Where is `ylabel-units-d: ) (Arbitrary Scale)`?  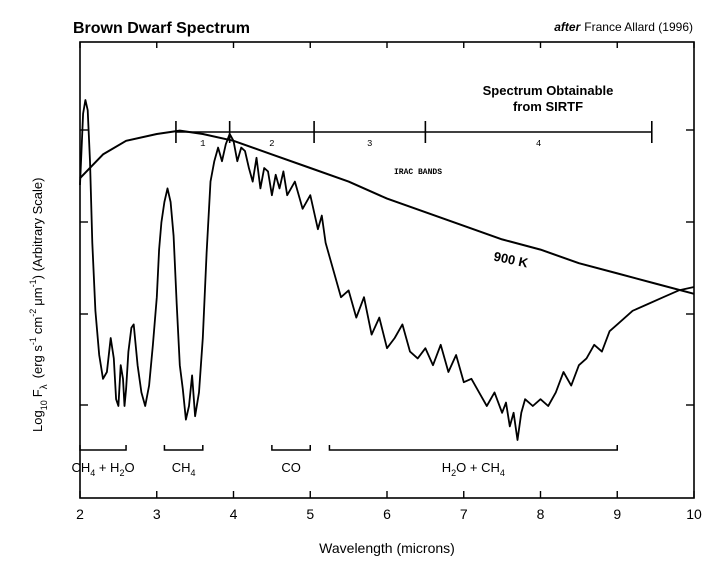
ylabel-units-d: ) (Arbitrary Scale) is located at coordinates (37, 229).